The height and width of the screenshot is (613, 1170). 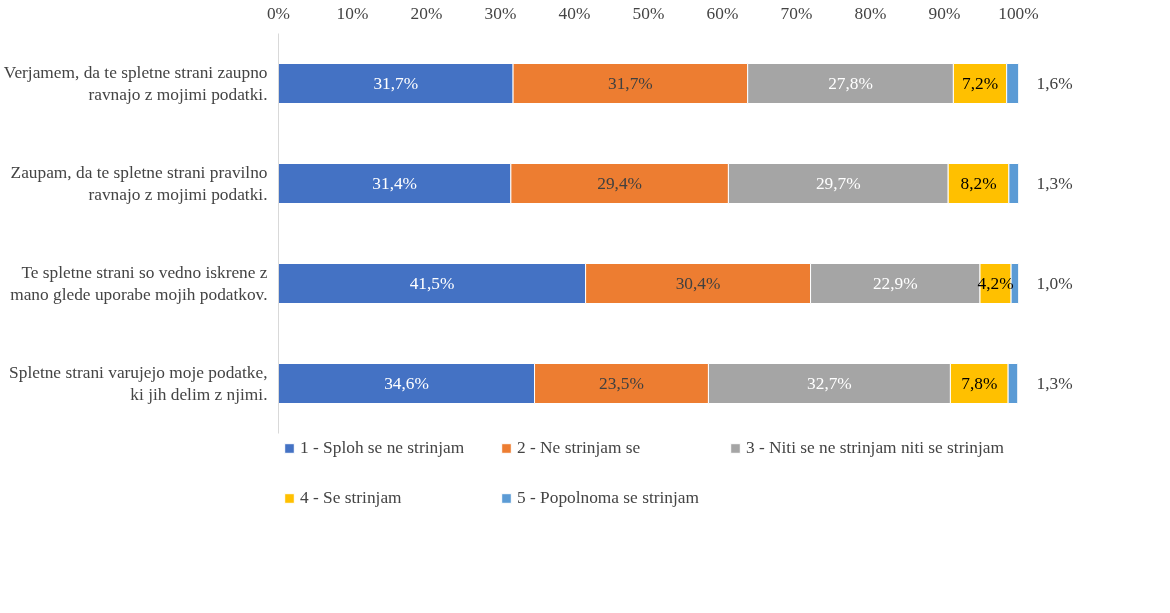 What do you see at coordinates (838, 183) in the screenshot?
I see `data-label: 29,7%` at bounding box center [838, 183].